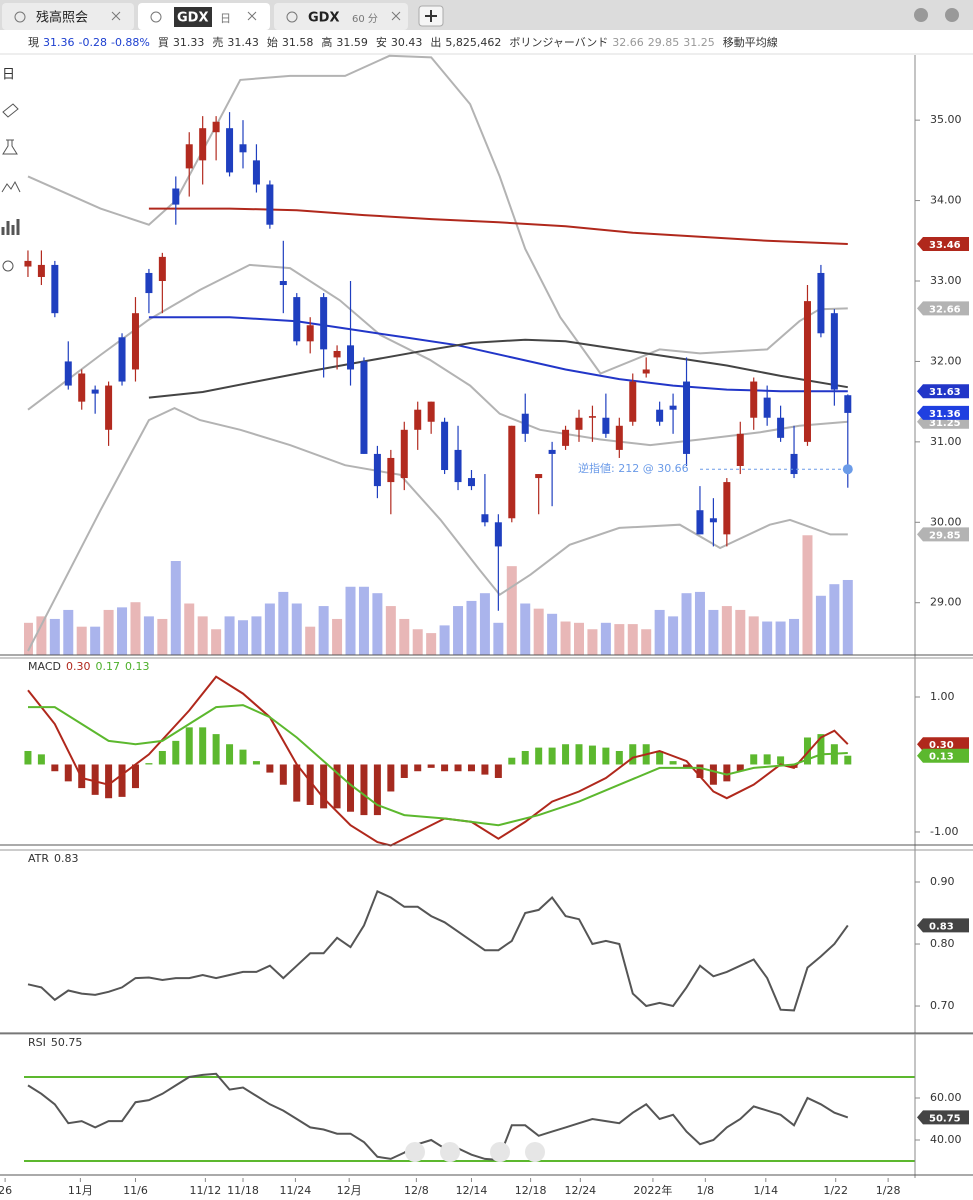 This screenshot has height=1200, width=973. What do you see at coordinates (941, 745) in the screenshot?
I see `price-tag-label: 0.30` at bounding box center [941, 745].